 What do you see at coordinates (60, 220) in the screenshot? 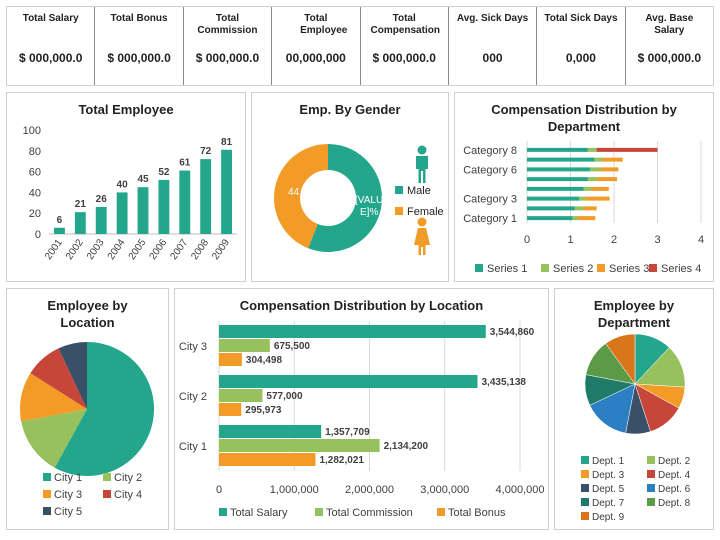
I see `data-label: 6` at bounding box center [60, 220].